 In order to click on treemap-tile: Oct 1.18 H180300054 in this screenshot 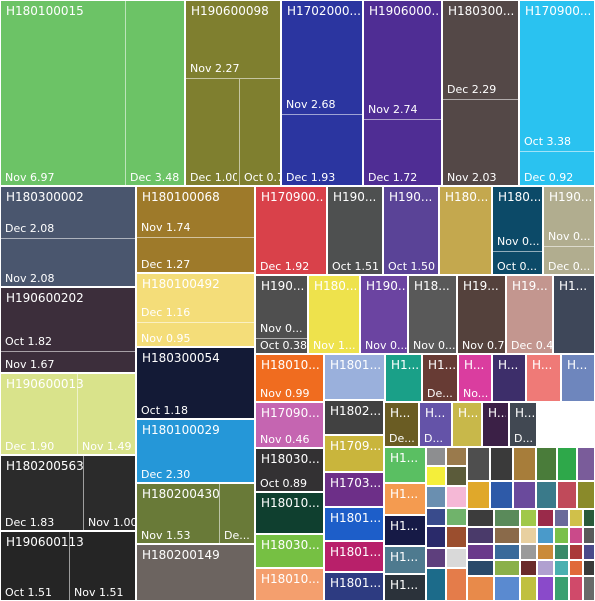, I will do `click(195, 383)`.